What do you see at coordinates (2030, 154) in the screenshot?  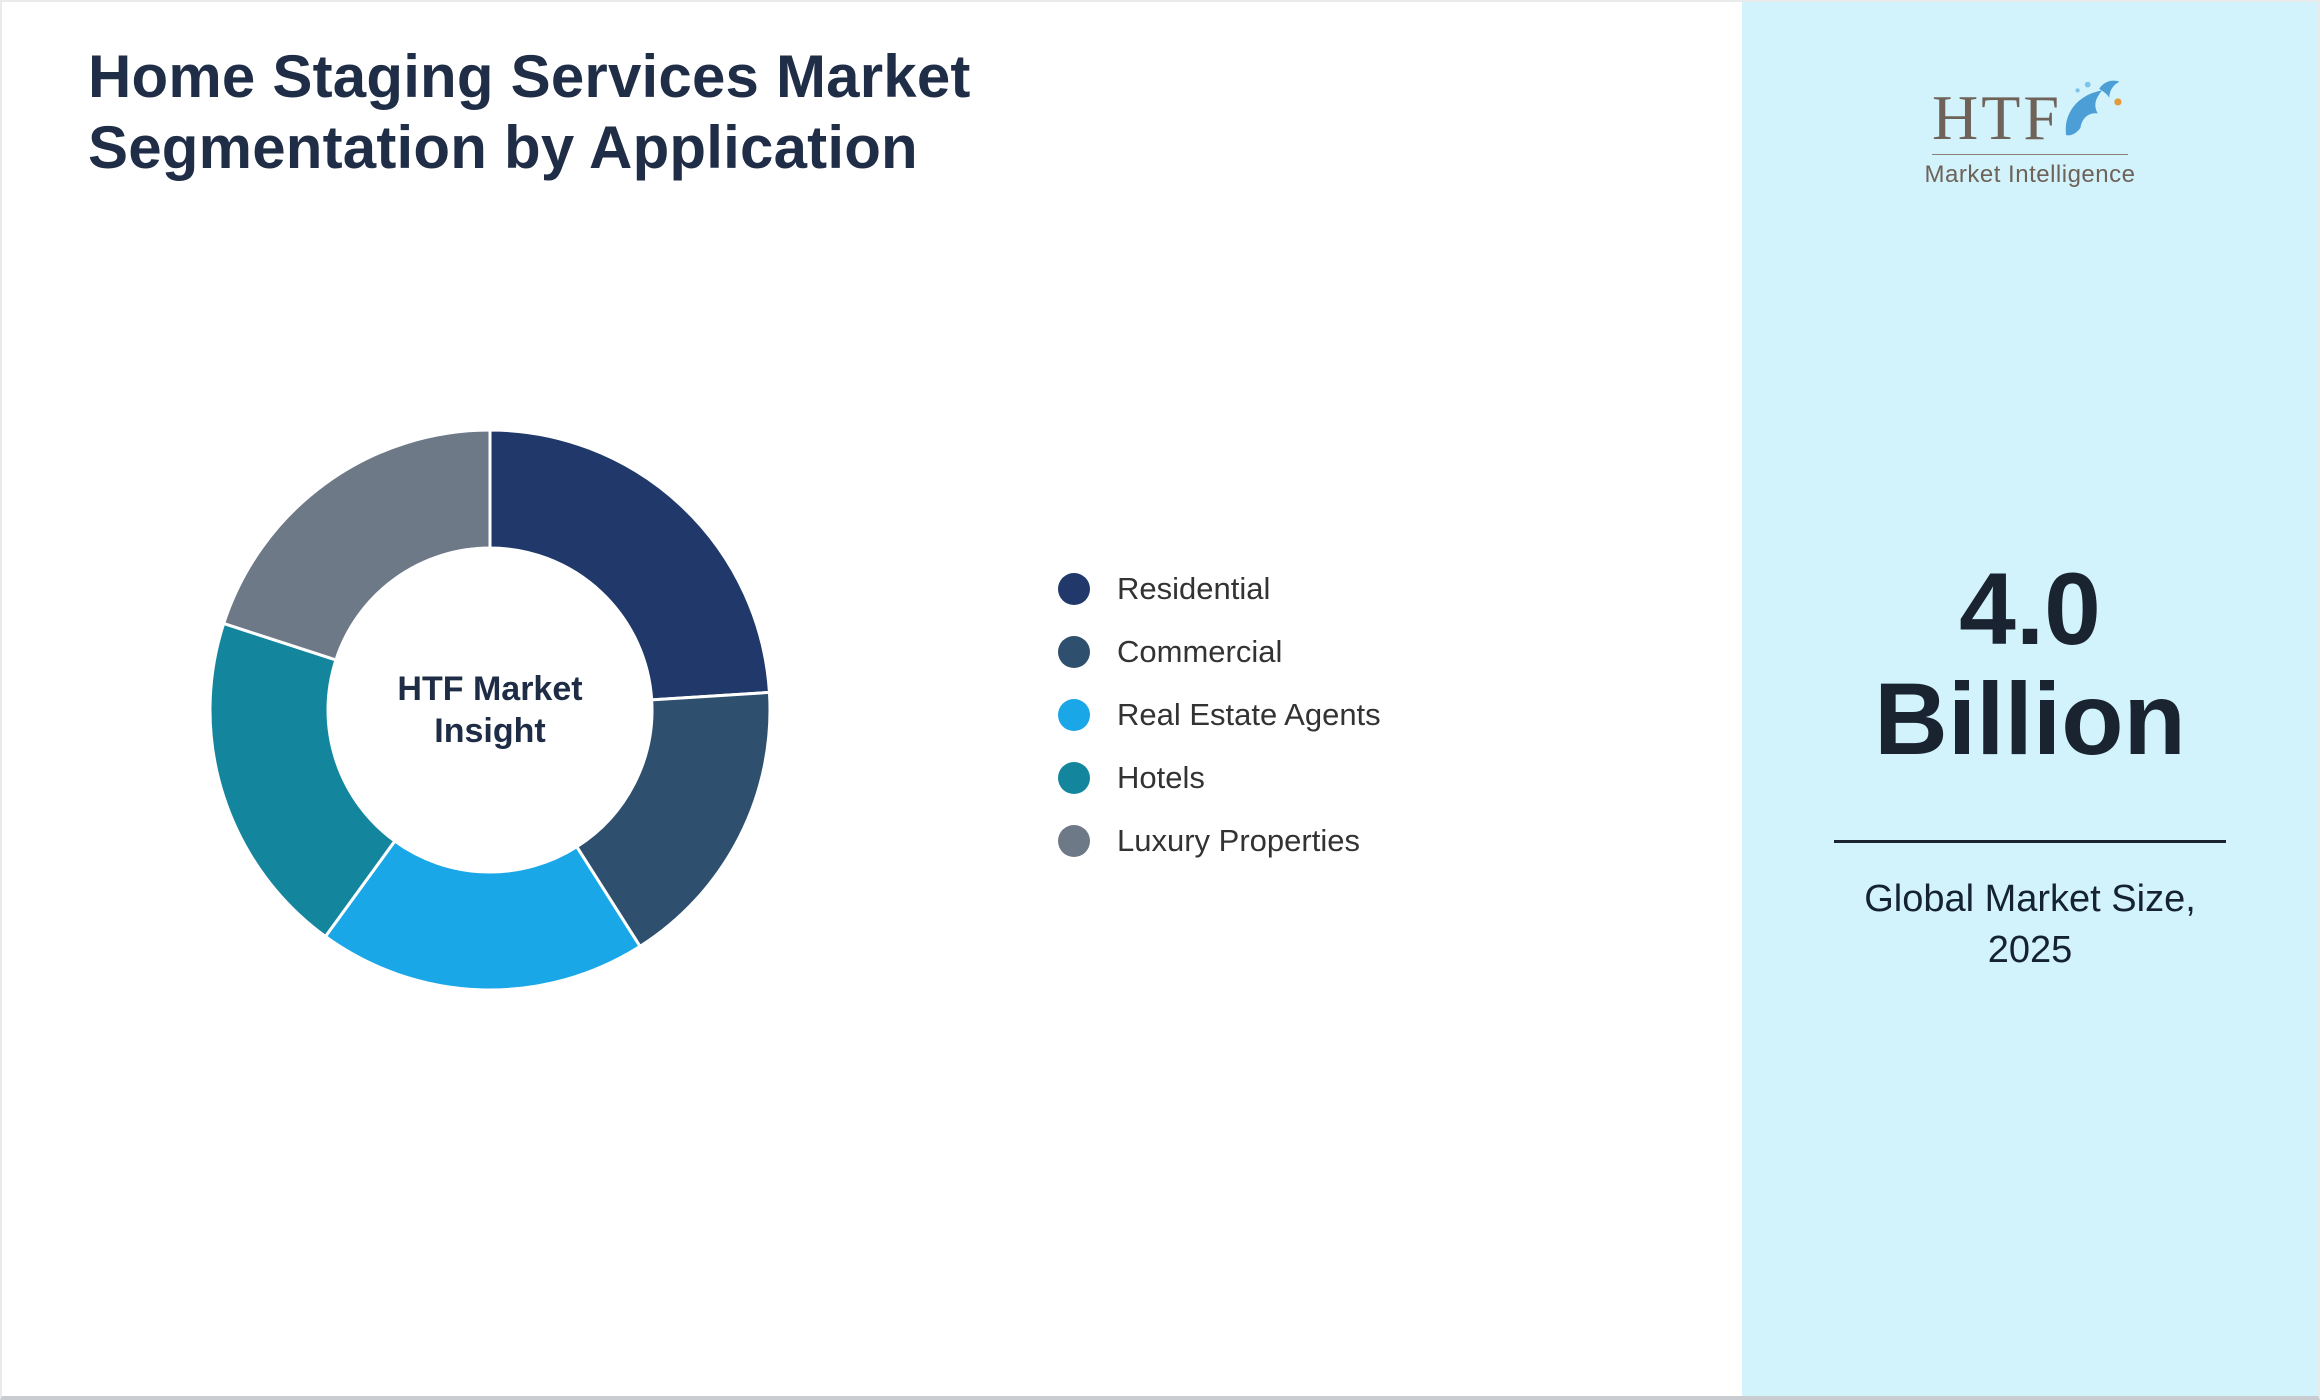 I see `logo-divider` at bounding box center [2030, 154].